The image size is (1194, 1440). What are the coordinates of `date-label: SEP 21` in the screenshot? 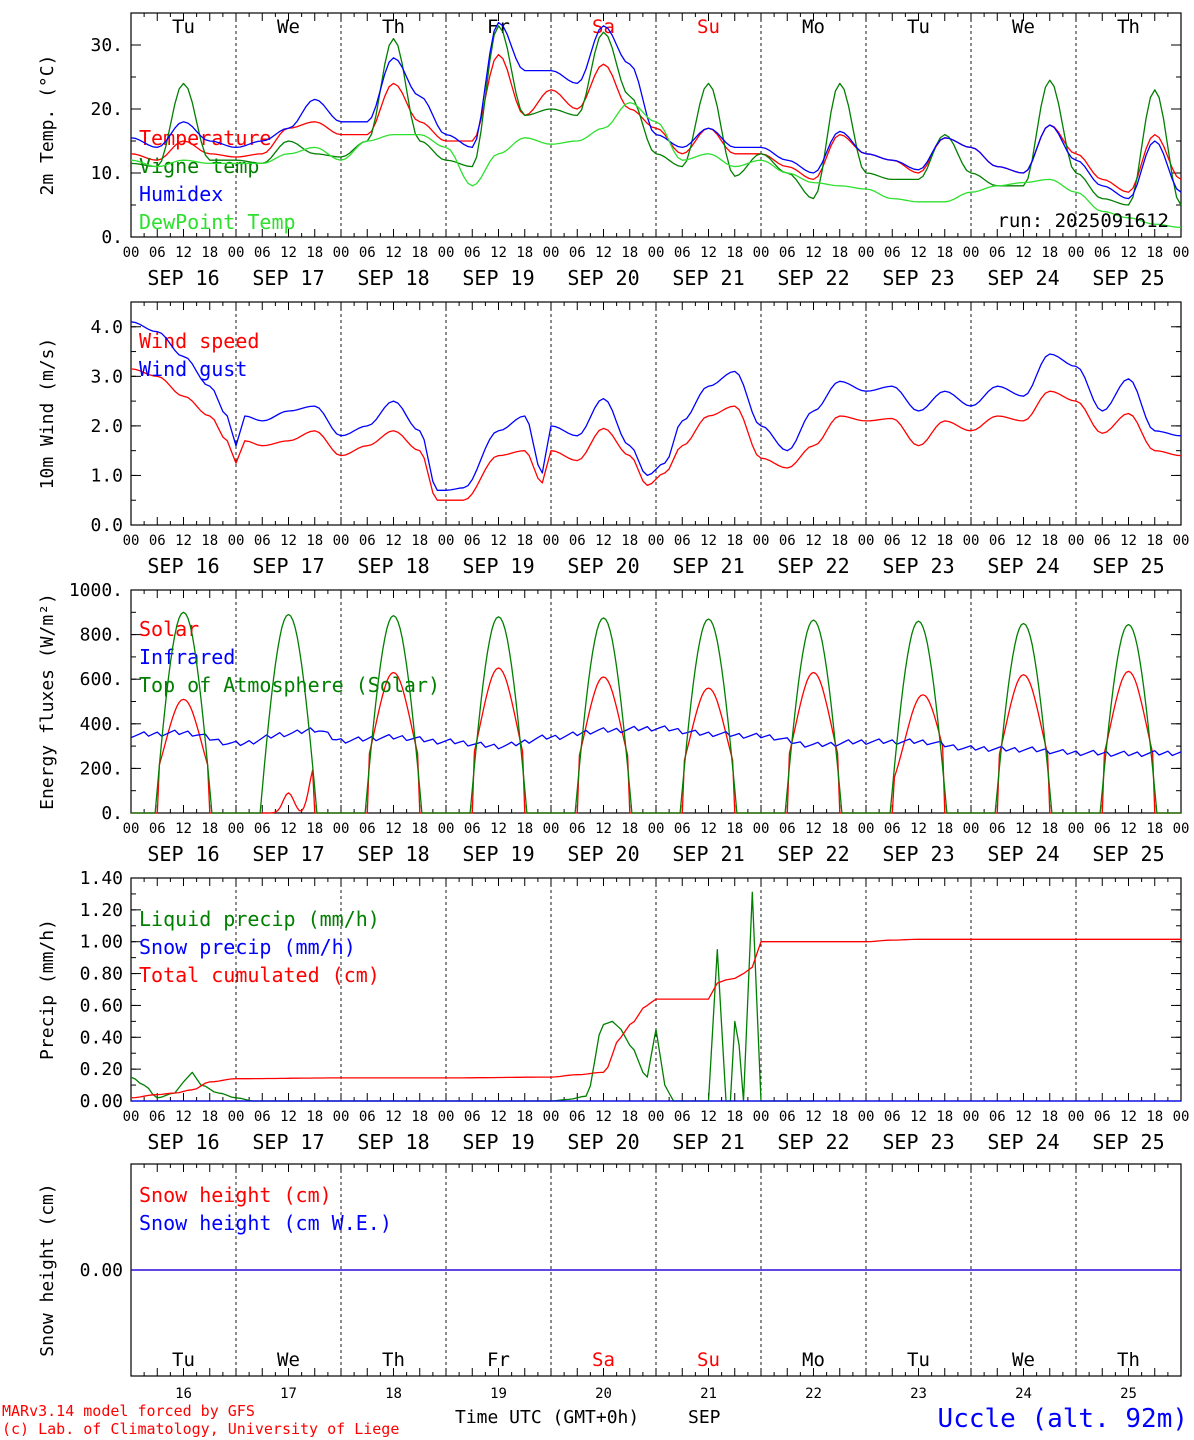 It's located at (708, 854).